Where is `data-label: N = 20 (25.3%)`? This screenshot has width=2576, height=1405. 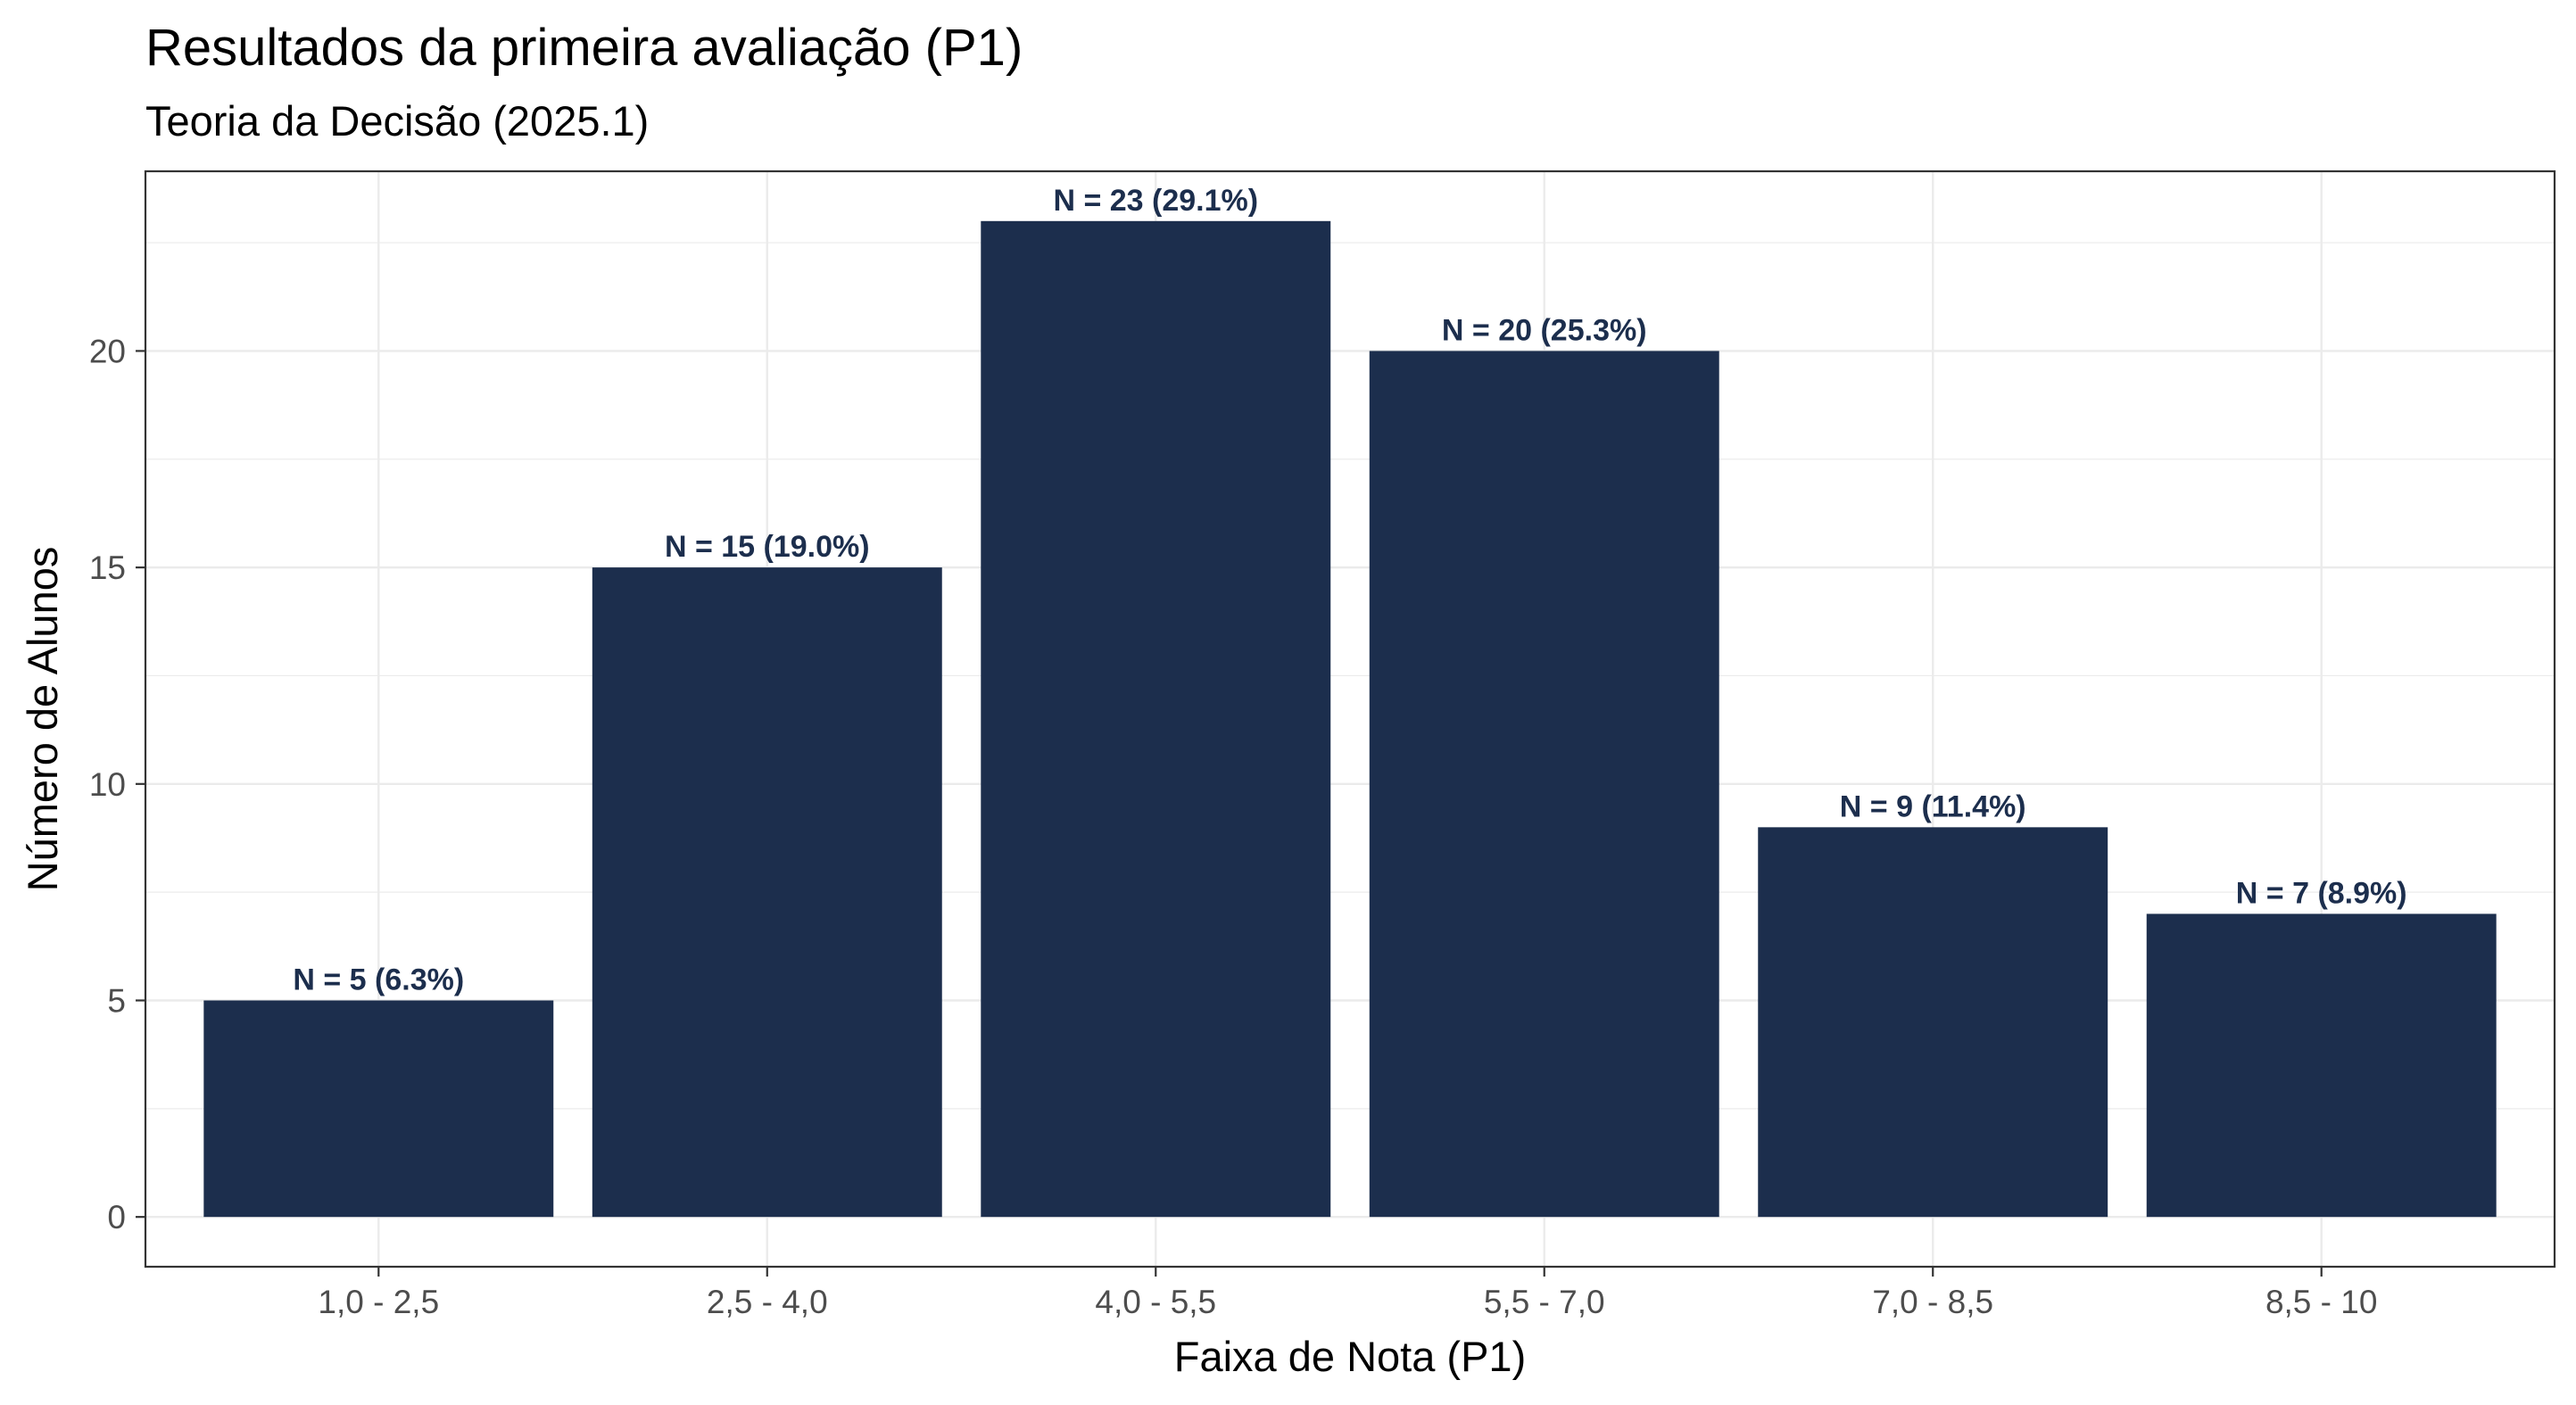
data-label: N = 20 (25.3%) is located at coordinates (1544, 330).